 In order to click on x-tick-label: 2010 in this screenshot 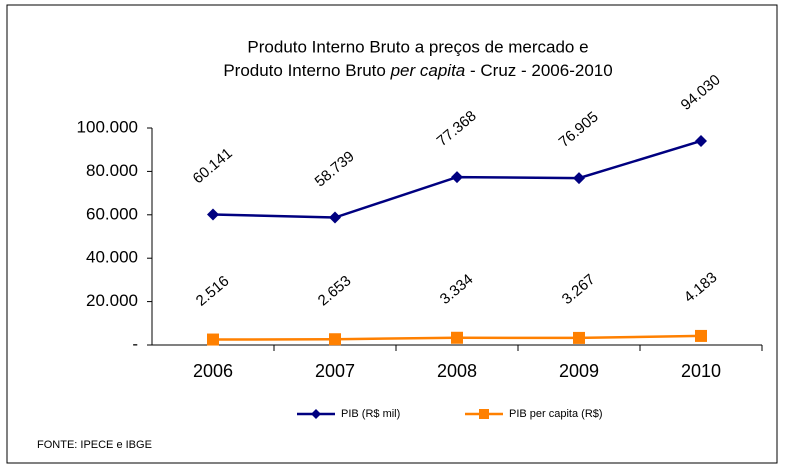, I will do `click(701, 371)`.